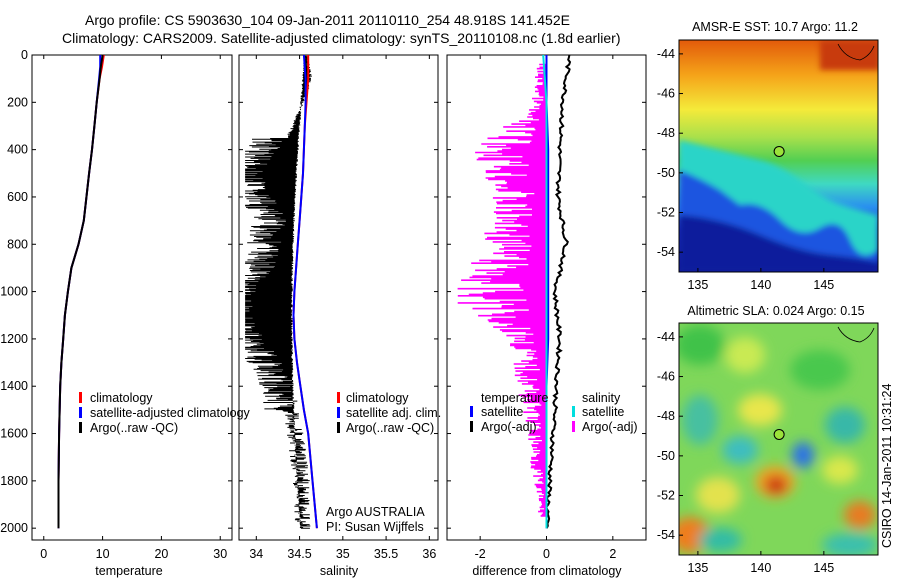 Image resolution: width=900 pixels, height=585 pixels. Describe the element at coordinates (471, 411) in the screenshot. I see `legend-swatch-temp-sat` at that location.